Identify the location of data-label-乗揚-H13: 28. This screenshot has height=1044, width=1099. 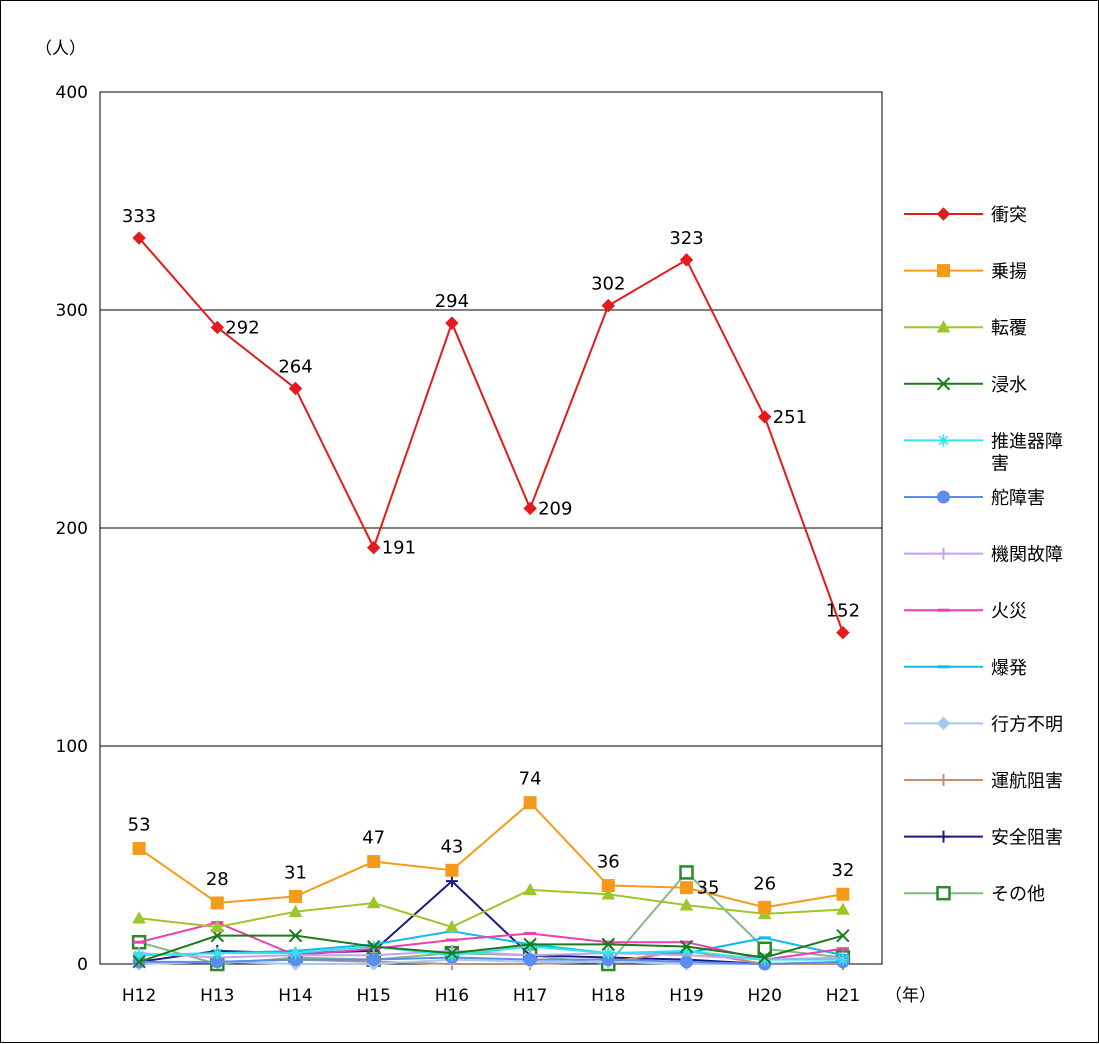
(217, 879).